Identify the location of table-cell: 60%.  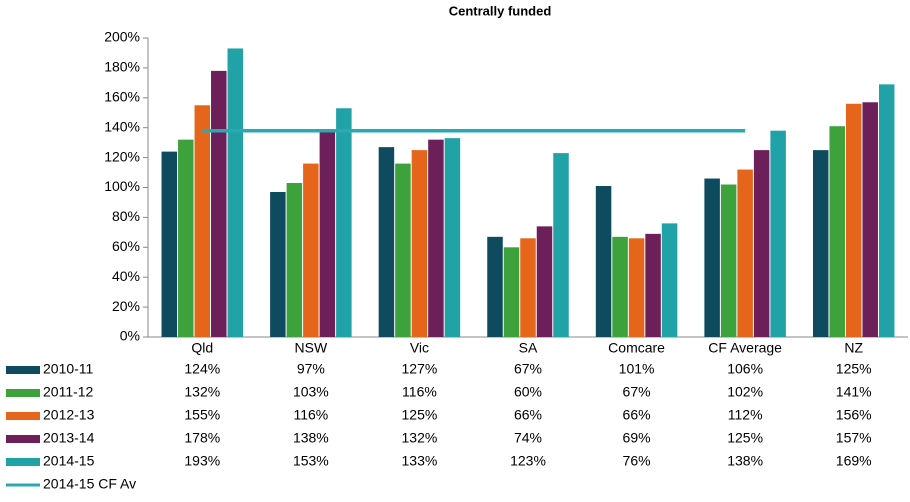
(528, 392).